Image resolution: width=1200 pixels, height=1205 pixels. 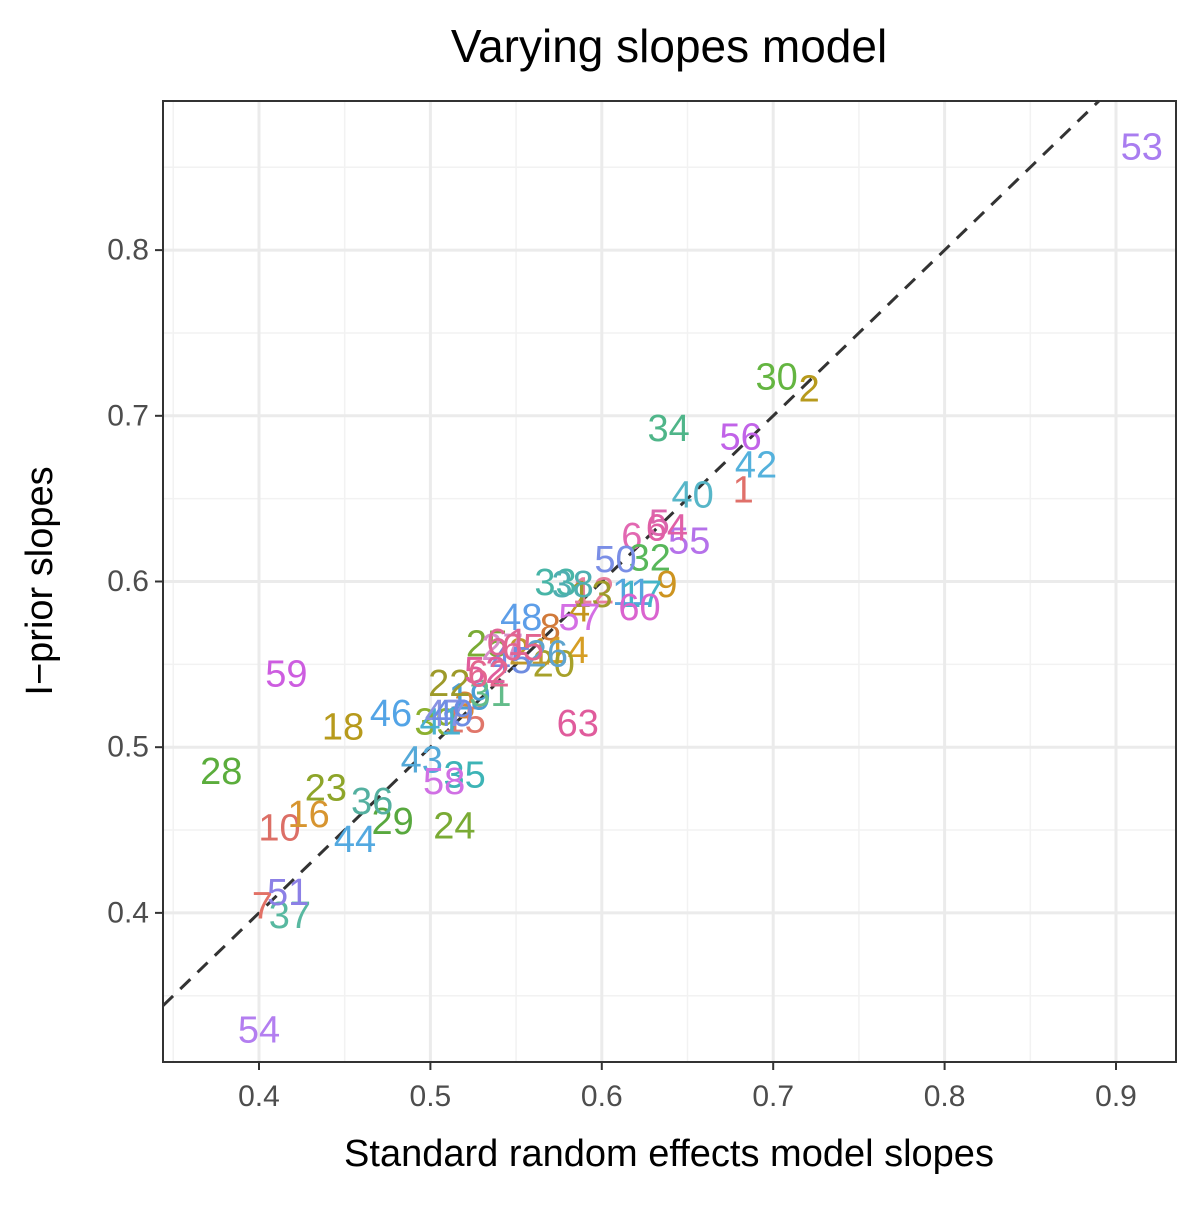 What do you see at coordinates (573, 585) in the screenshot?
I see `point-label-38: 38` at bounding box center [573, 585].